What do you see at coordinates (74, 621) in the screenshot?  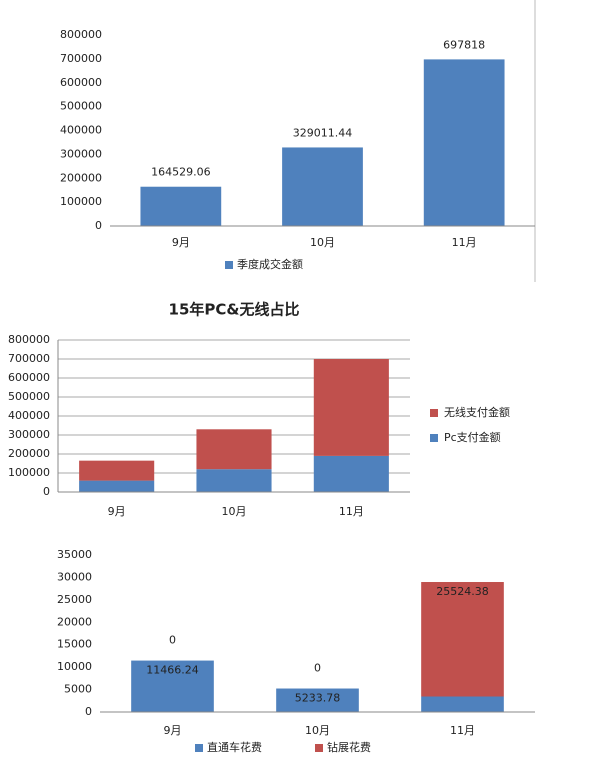 I see `y-tick-label: 20000` at bounding box center [74, 621].